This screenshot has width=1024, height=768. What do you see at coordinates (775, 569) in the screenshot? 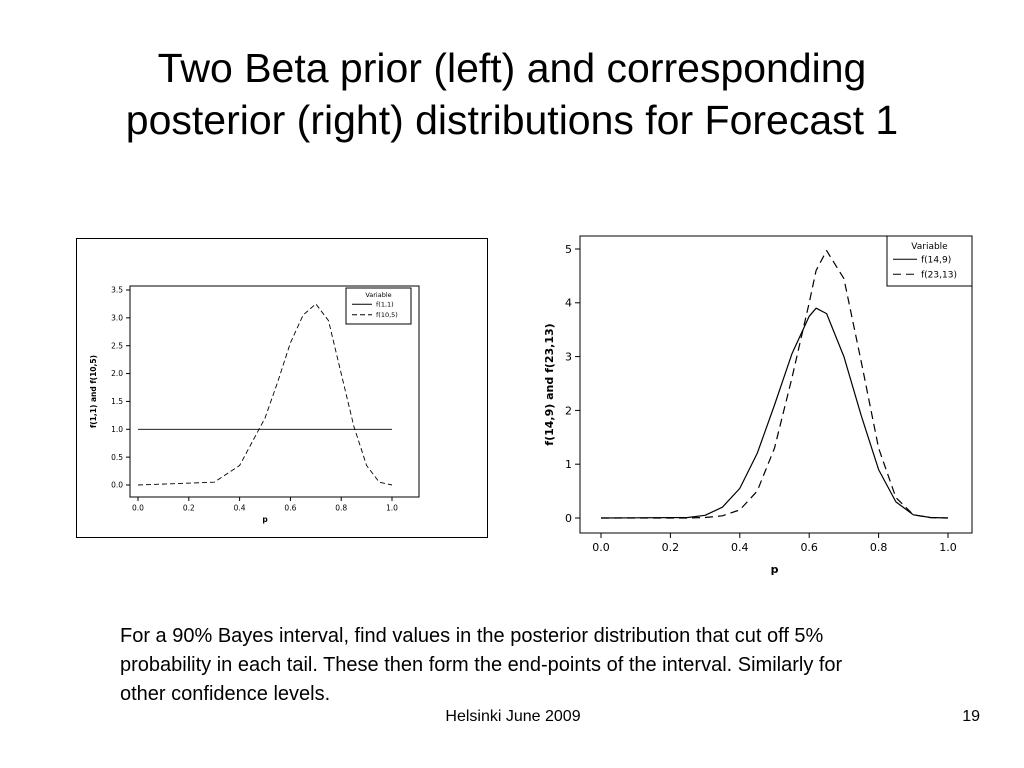
I see `chart-2-x-axis-label: p` at bounding box center [775, 569].